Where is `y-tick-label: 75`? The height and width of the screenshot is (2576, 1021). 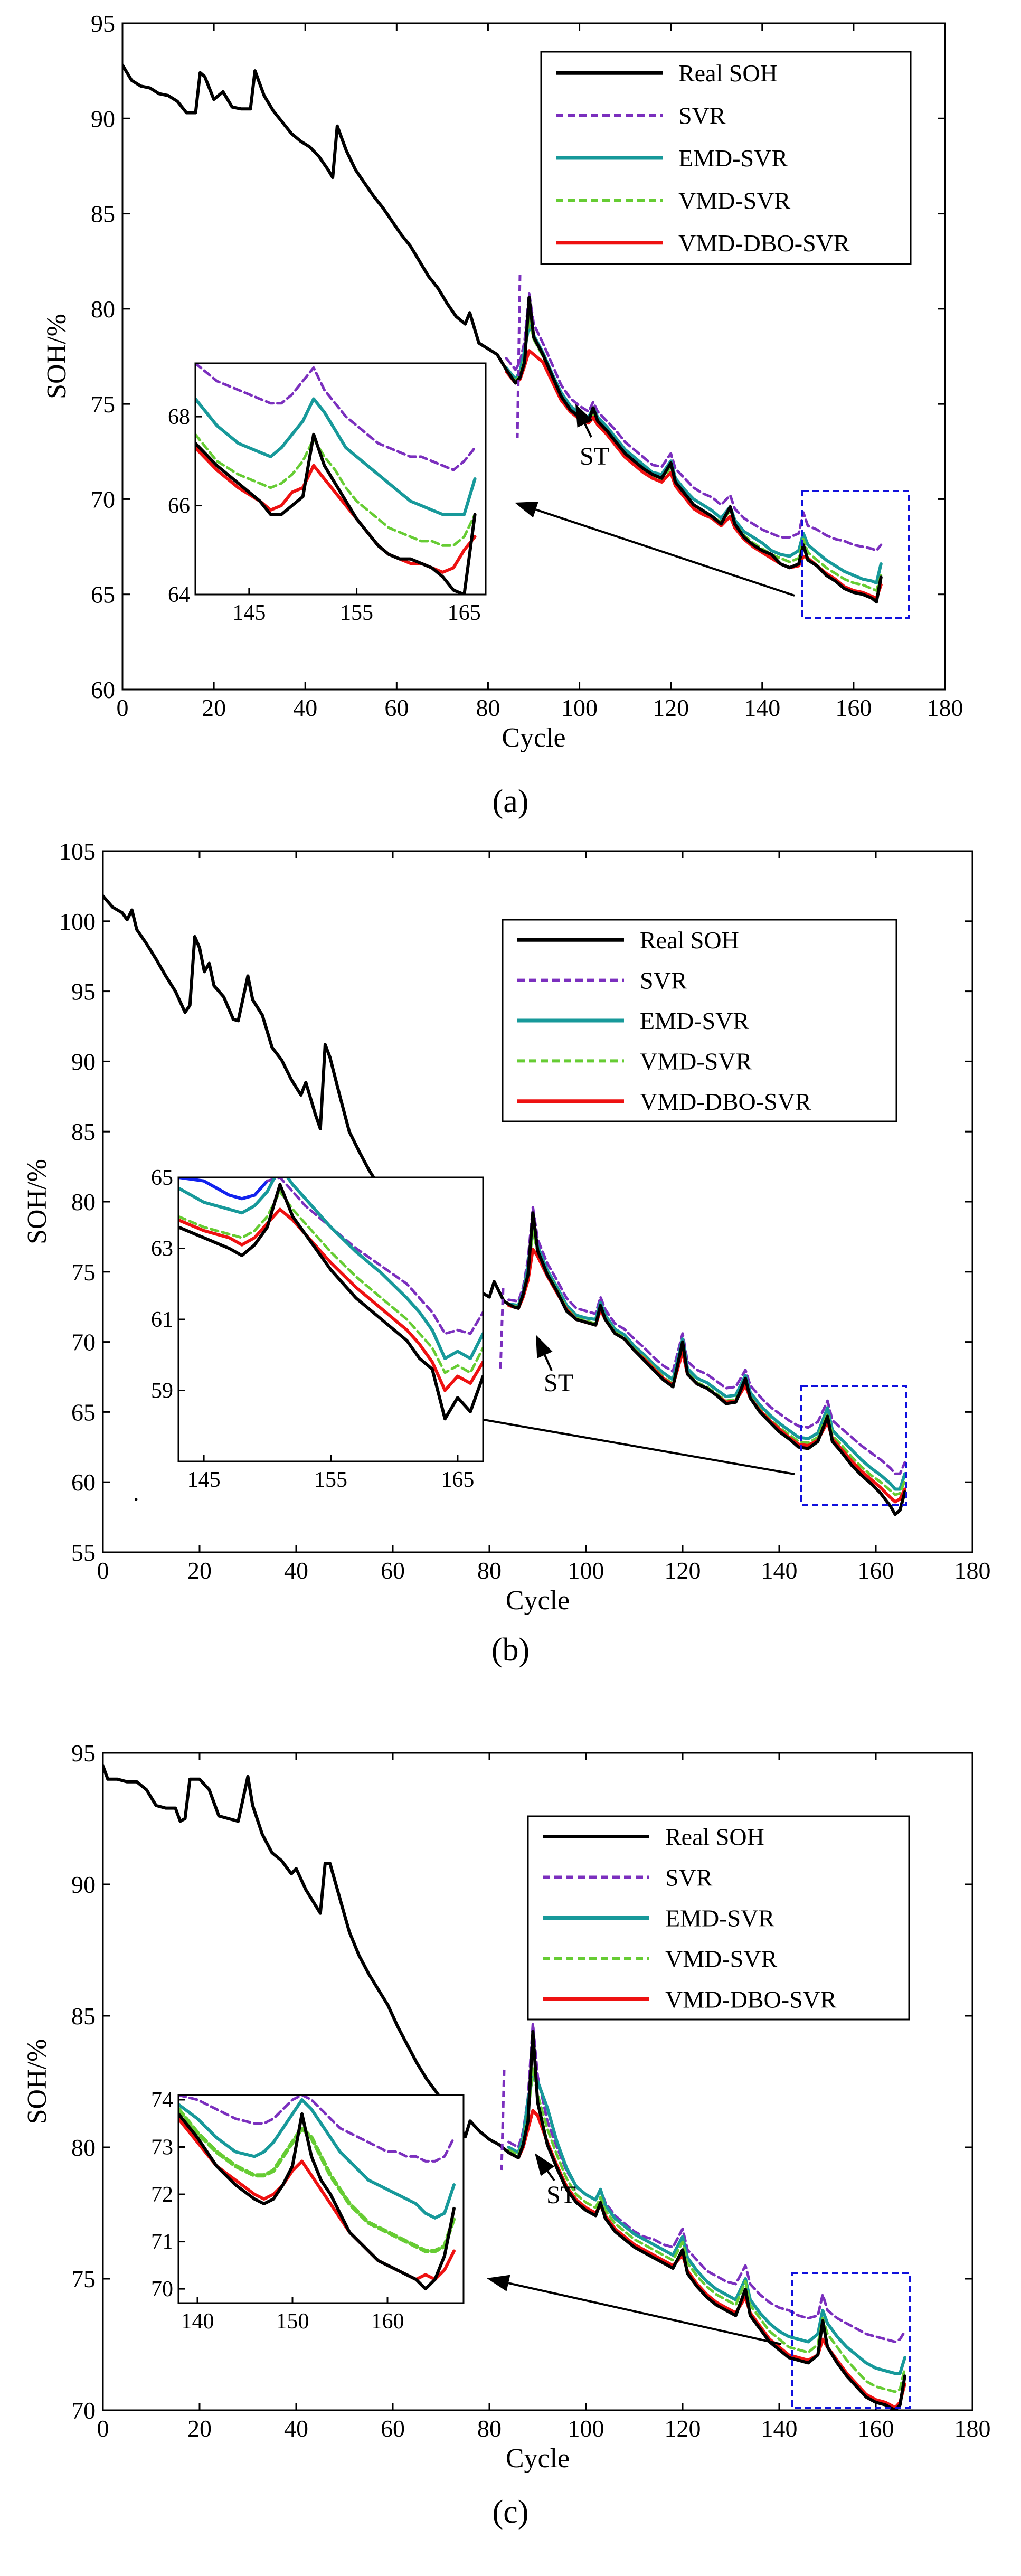 y-tick-label: 75 is located at coordinates (83, 2279).